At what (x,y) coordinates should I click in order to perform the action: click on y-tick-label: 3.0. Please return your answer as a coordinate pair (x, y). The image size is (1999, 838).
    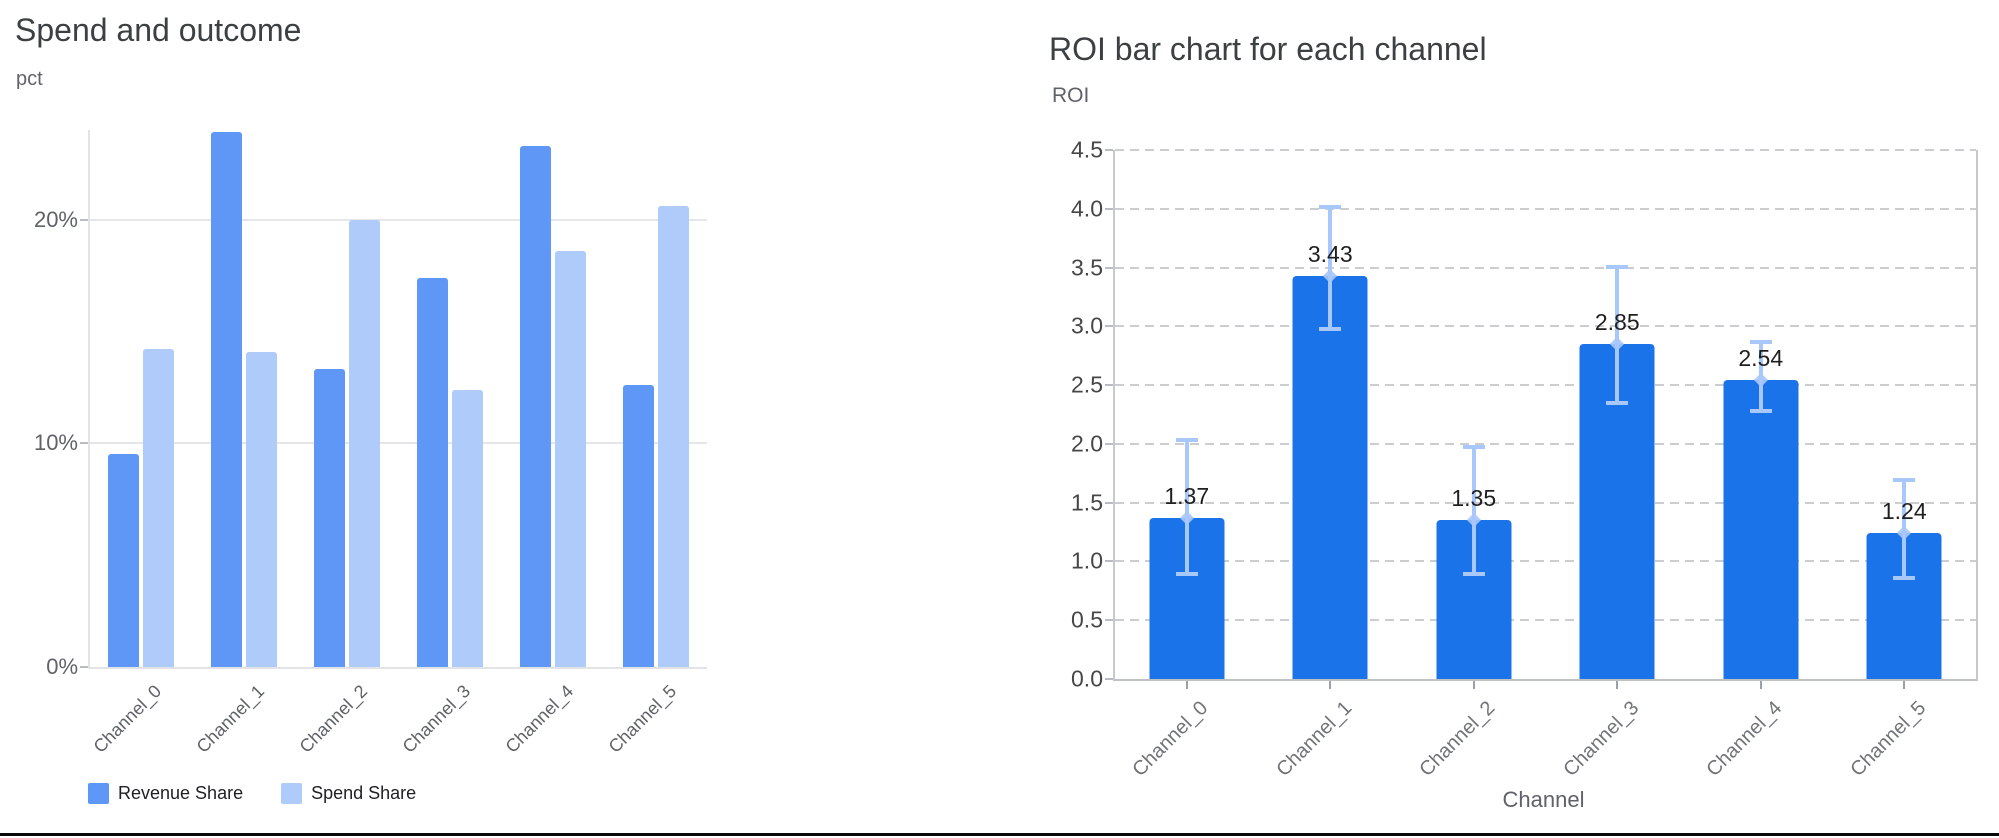
    Looking at the image, I should click on (1087, 325).